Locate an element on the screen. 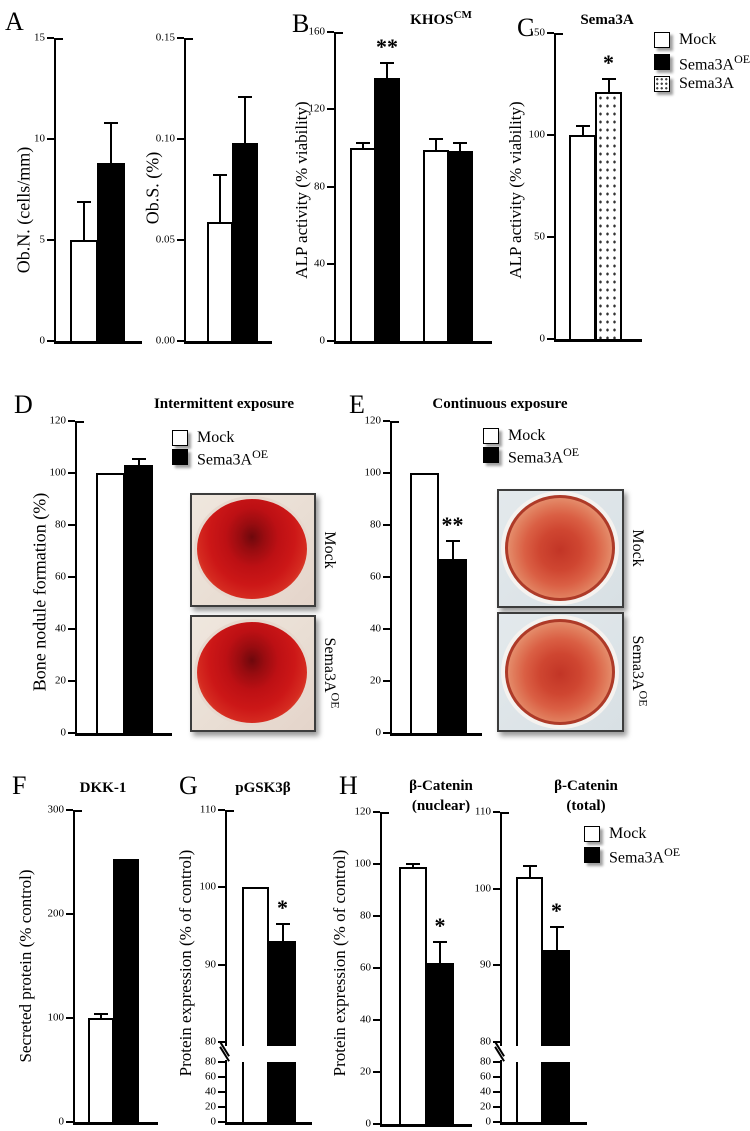 This screenshot has height=1131, width=750. legend-item-sema3aoe: Sema3AOE is located at coordinates (531, 455).